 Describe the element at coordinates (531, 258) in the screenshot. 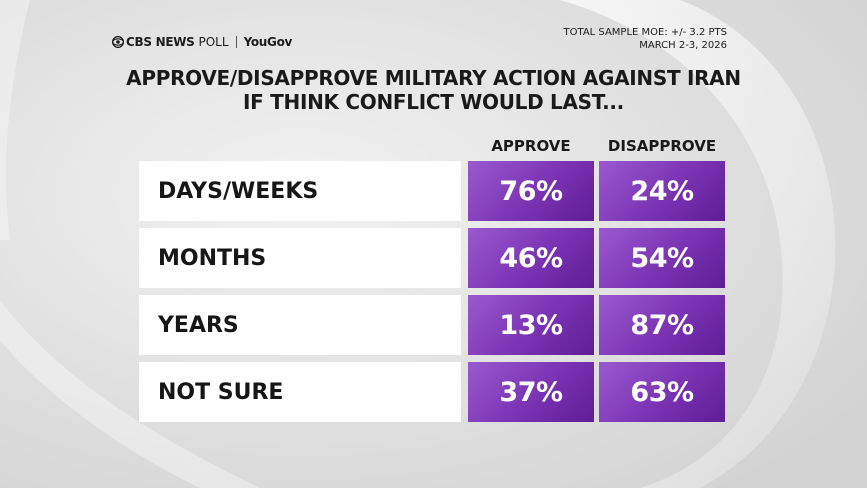

I see `approve-value: 46%` at that location.